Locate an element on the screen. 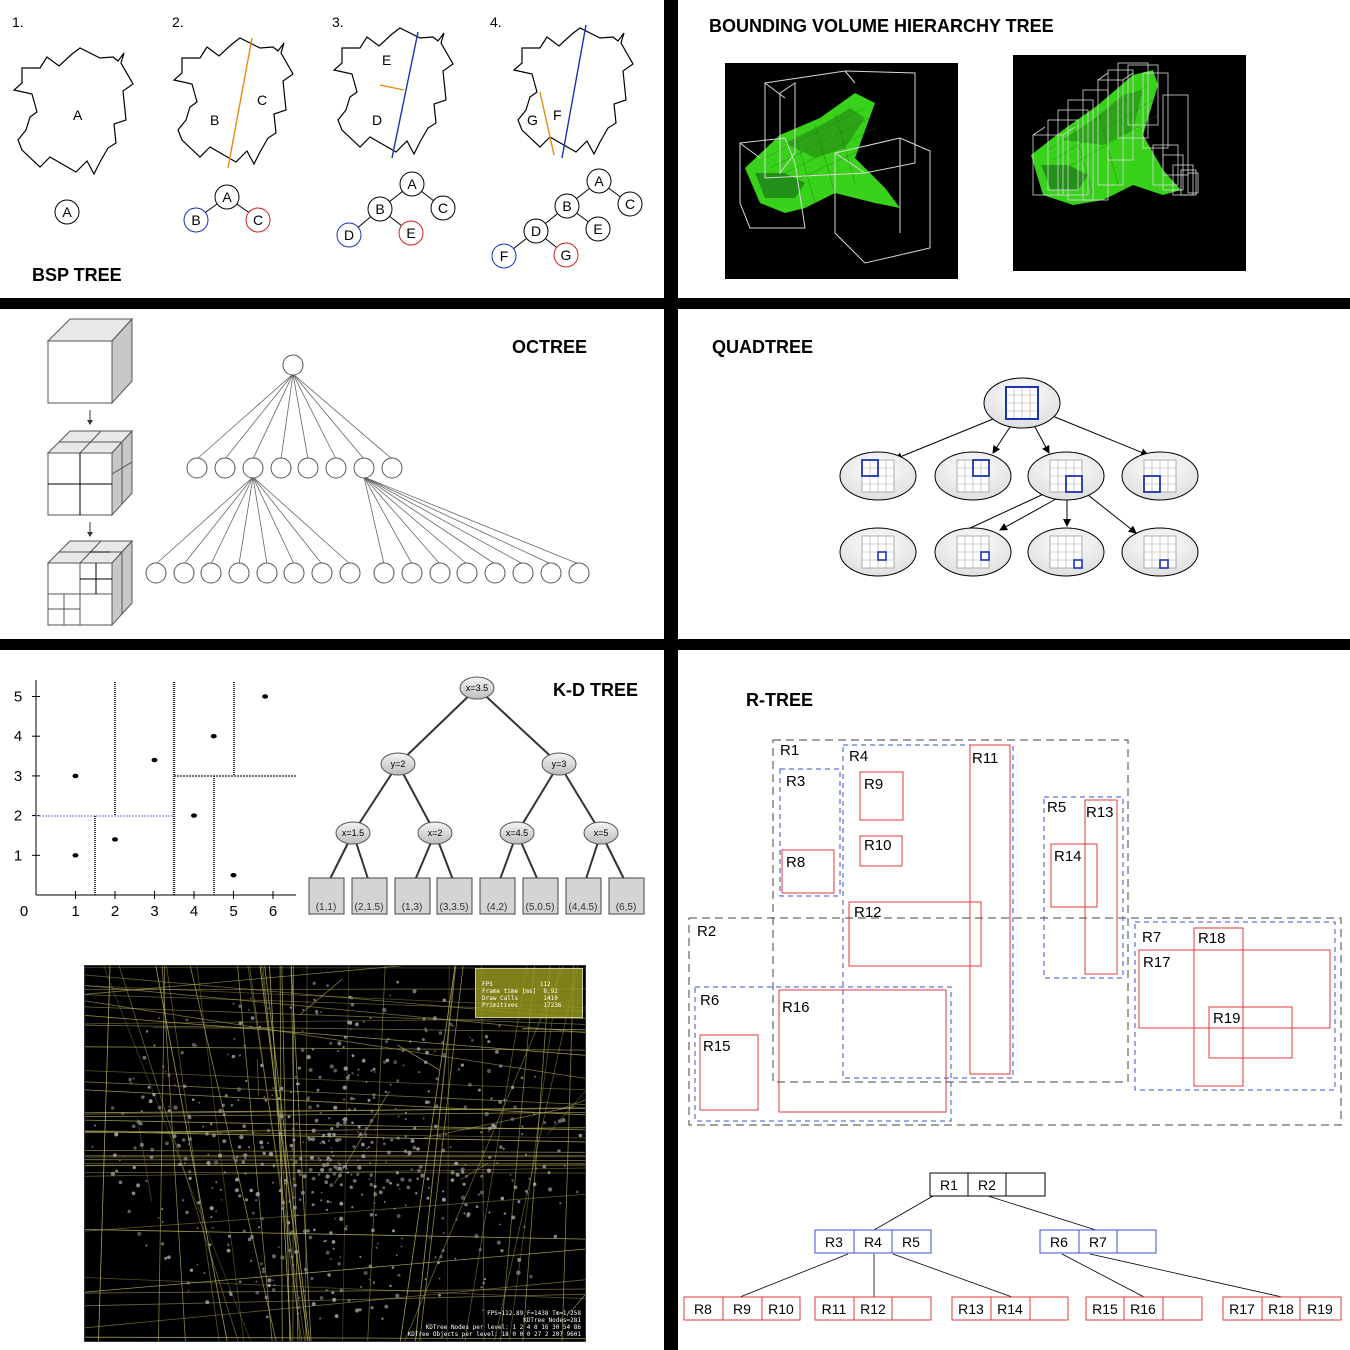  bsp-region-d: D is located at coordinates (377, 120).